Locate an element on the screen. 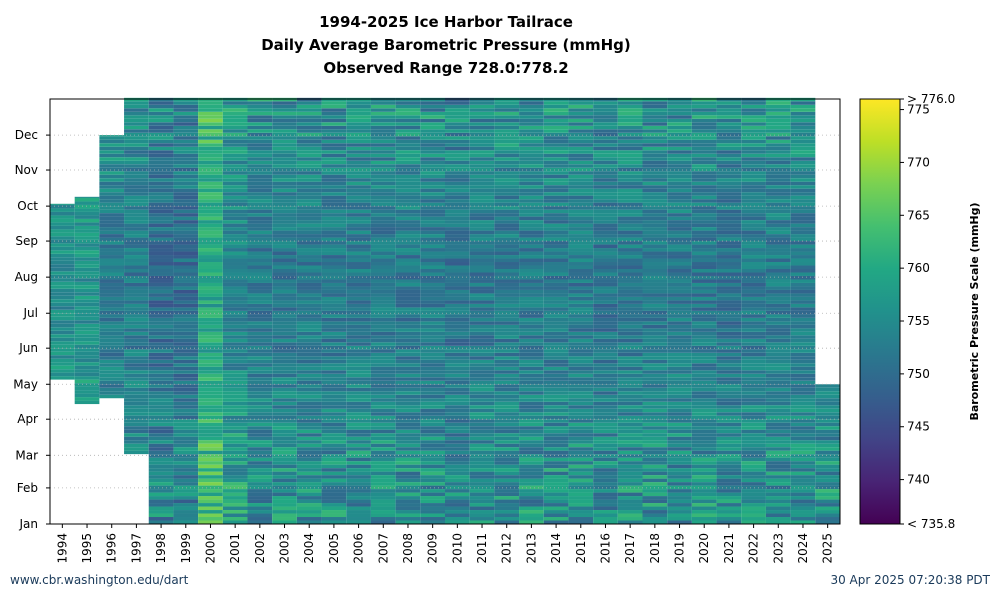 Image resolution: width=1000 pixels, height=600 pixels. y-tick-label-nov: Nov is located at coordinates (26, 170).